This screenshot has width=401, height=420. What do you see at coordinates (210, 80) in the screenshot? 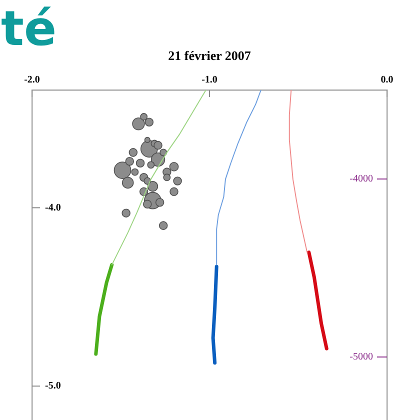
I see `x-tick-label: -1.0` at bounding box center [210, 80].